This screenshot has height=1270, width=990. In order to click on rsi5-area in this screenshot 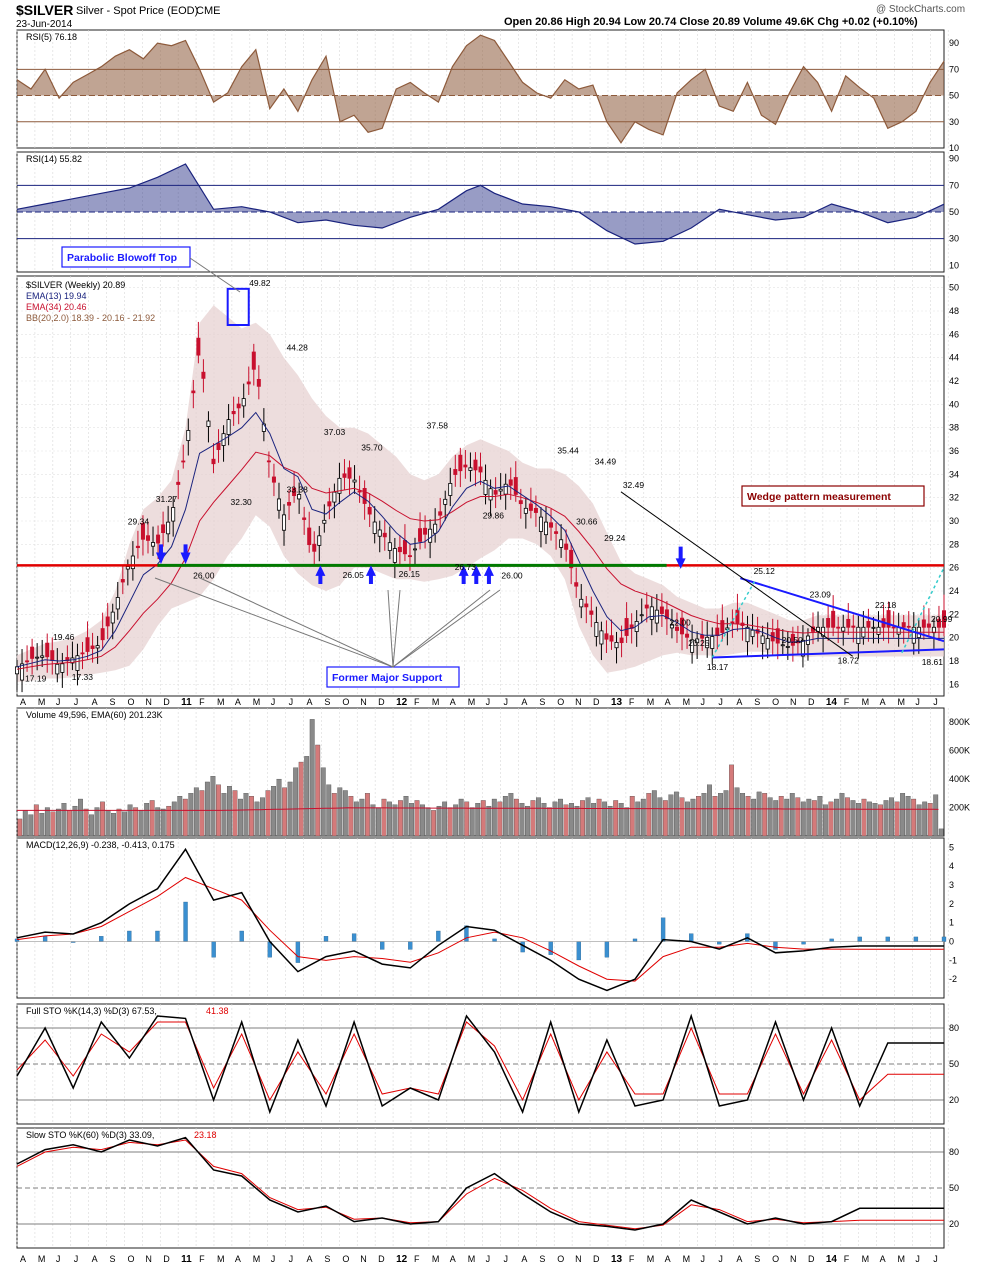, I will do `click(480, 89)`.